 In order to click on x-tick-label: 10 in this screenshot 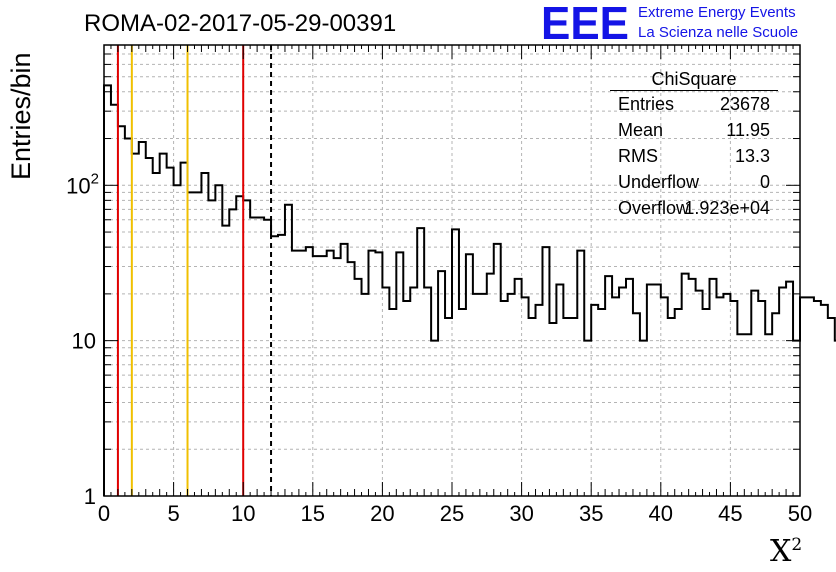, I will do `click(243, 513)`.